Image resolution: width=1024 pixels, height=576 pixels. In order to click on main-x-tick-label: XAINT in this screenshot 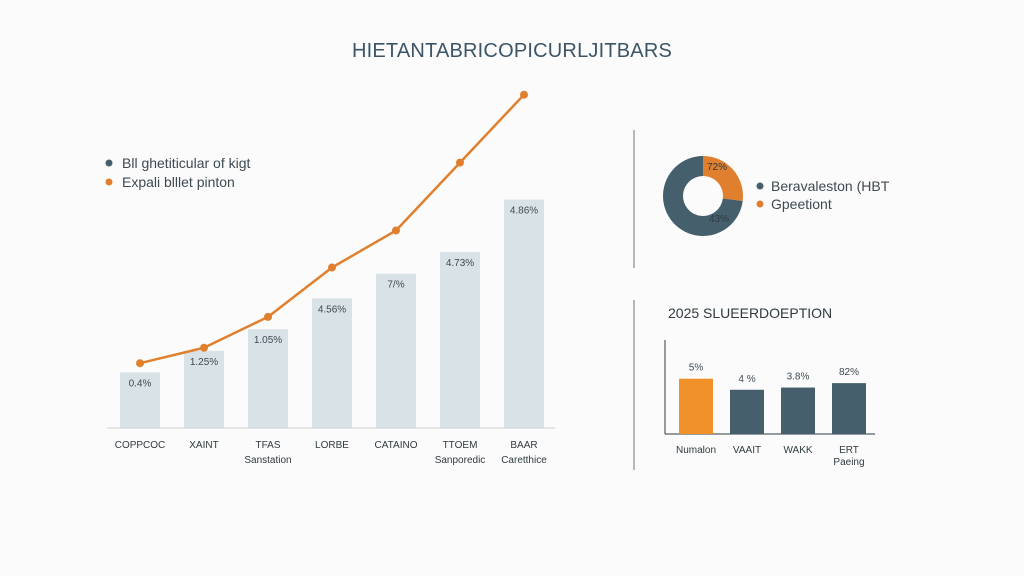, I will do `click(203, 445)`.